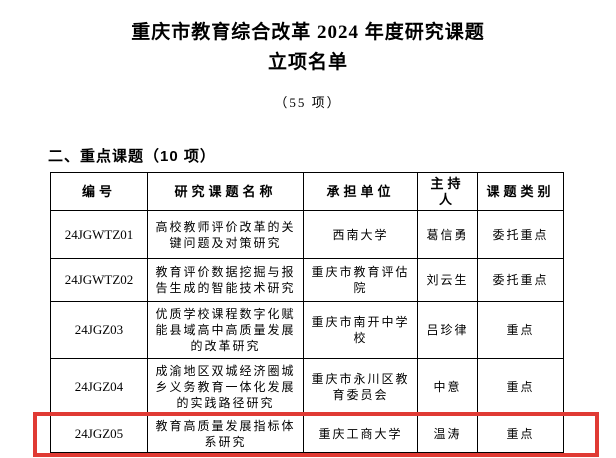  I want to click on cell-title: 成渝地区双城经济圈城乡义务教育一体化发展的实践路径研究, so click(225, 387).